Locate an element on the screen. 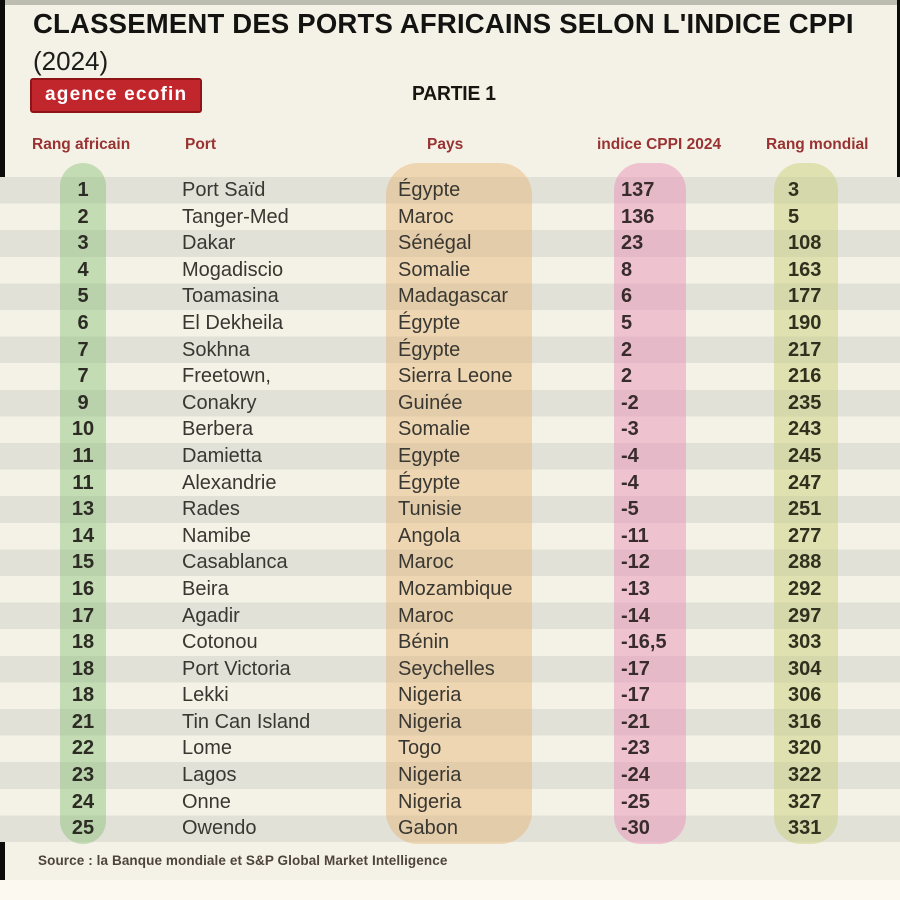  cell-indice-cppi: -5 is located at coordinates (630, 509).